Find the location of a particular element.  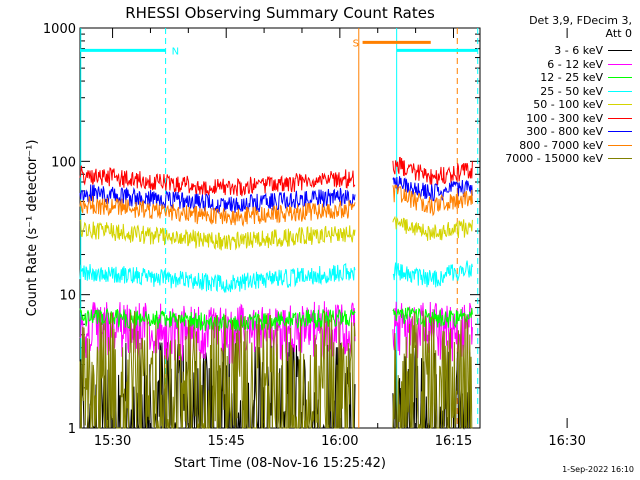

legend-label: 300 - 800 keV is located at coordinates (564, 131).